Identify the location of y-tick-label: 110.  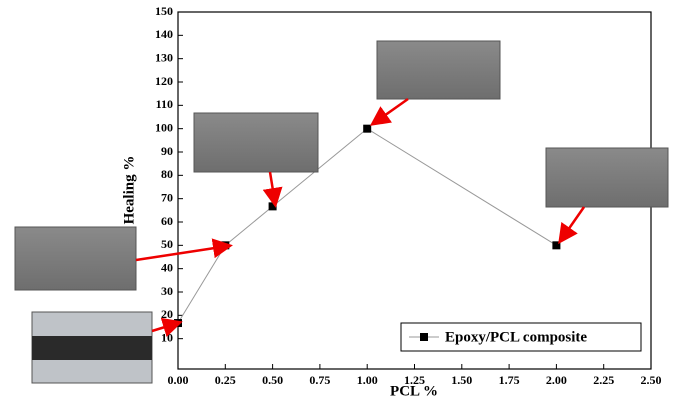
(164, 104).